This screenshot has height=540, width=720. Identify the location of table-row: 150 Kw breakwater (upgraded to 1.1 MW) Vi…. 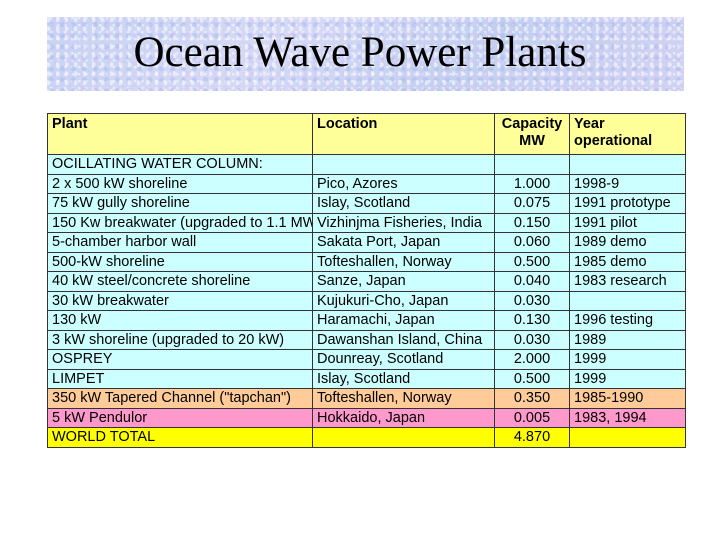
(366, 222).